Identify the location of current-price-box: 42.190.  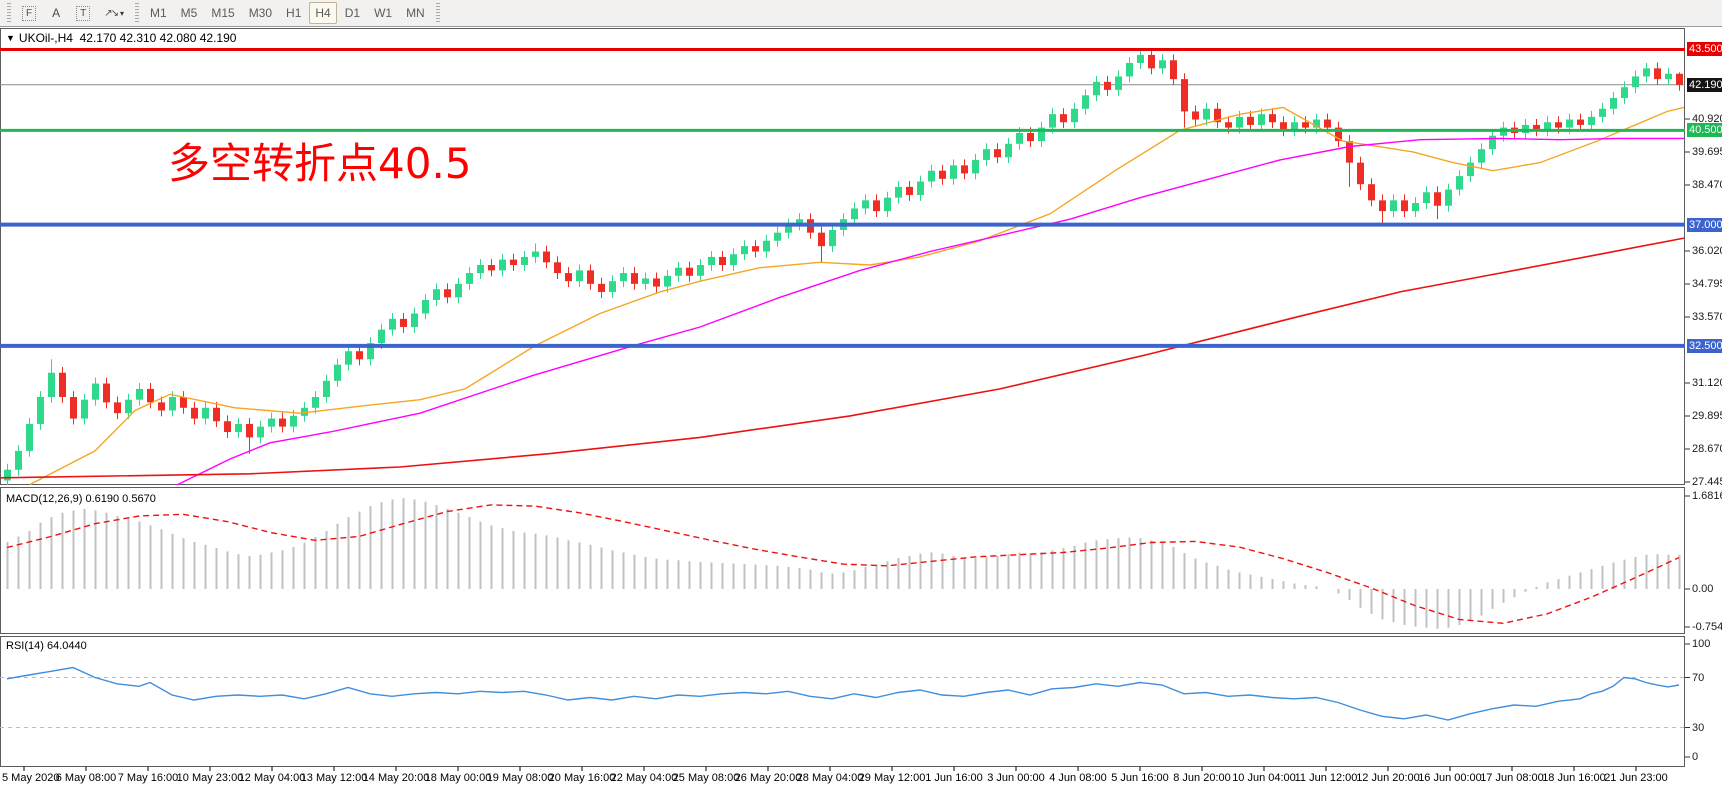
(1704, 84).